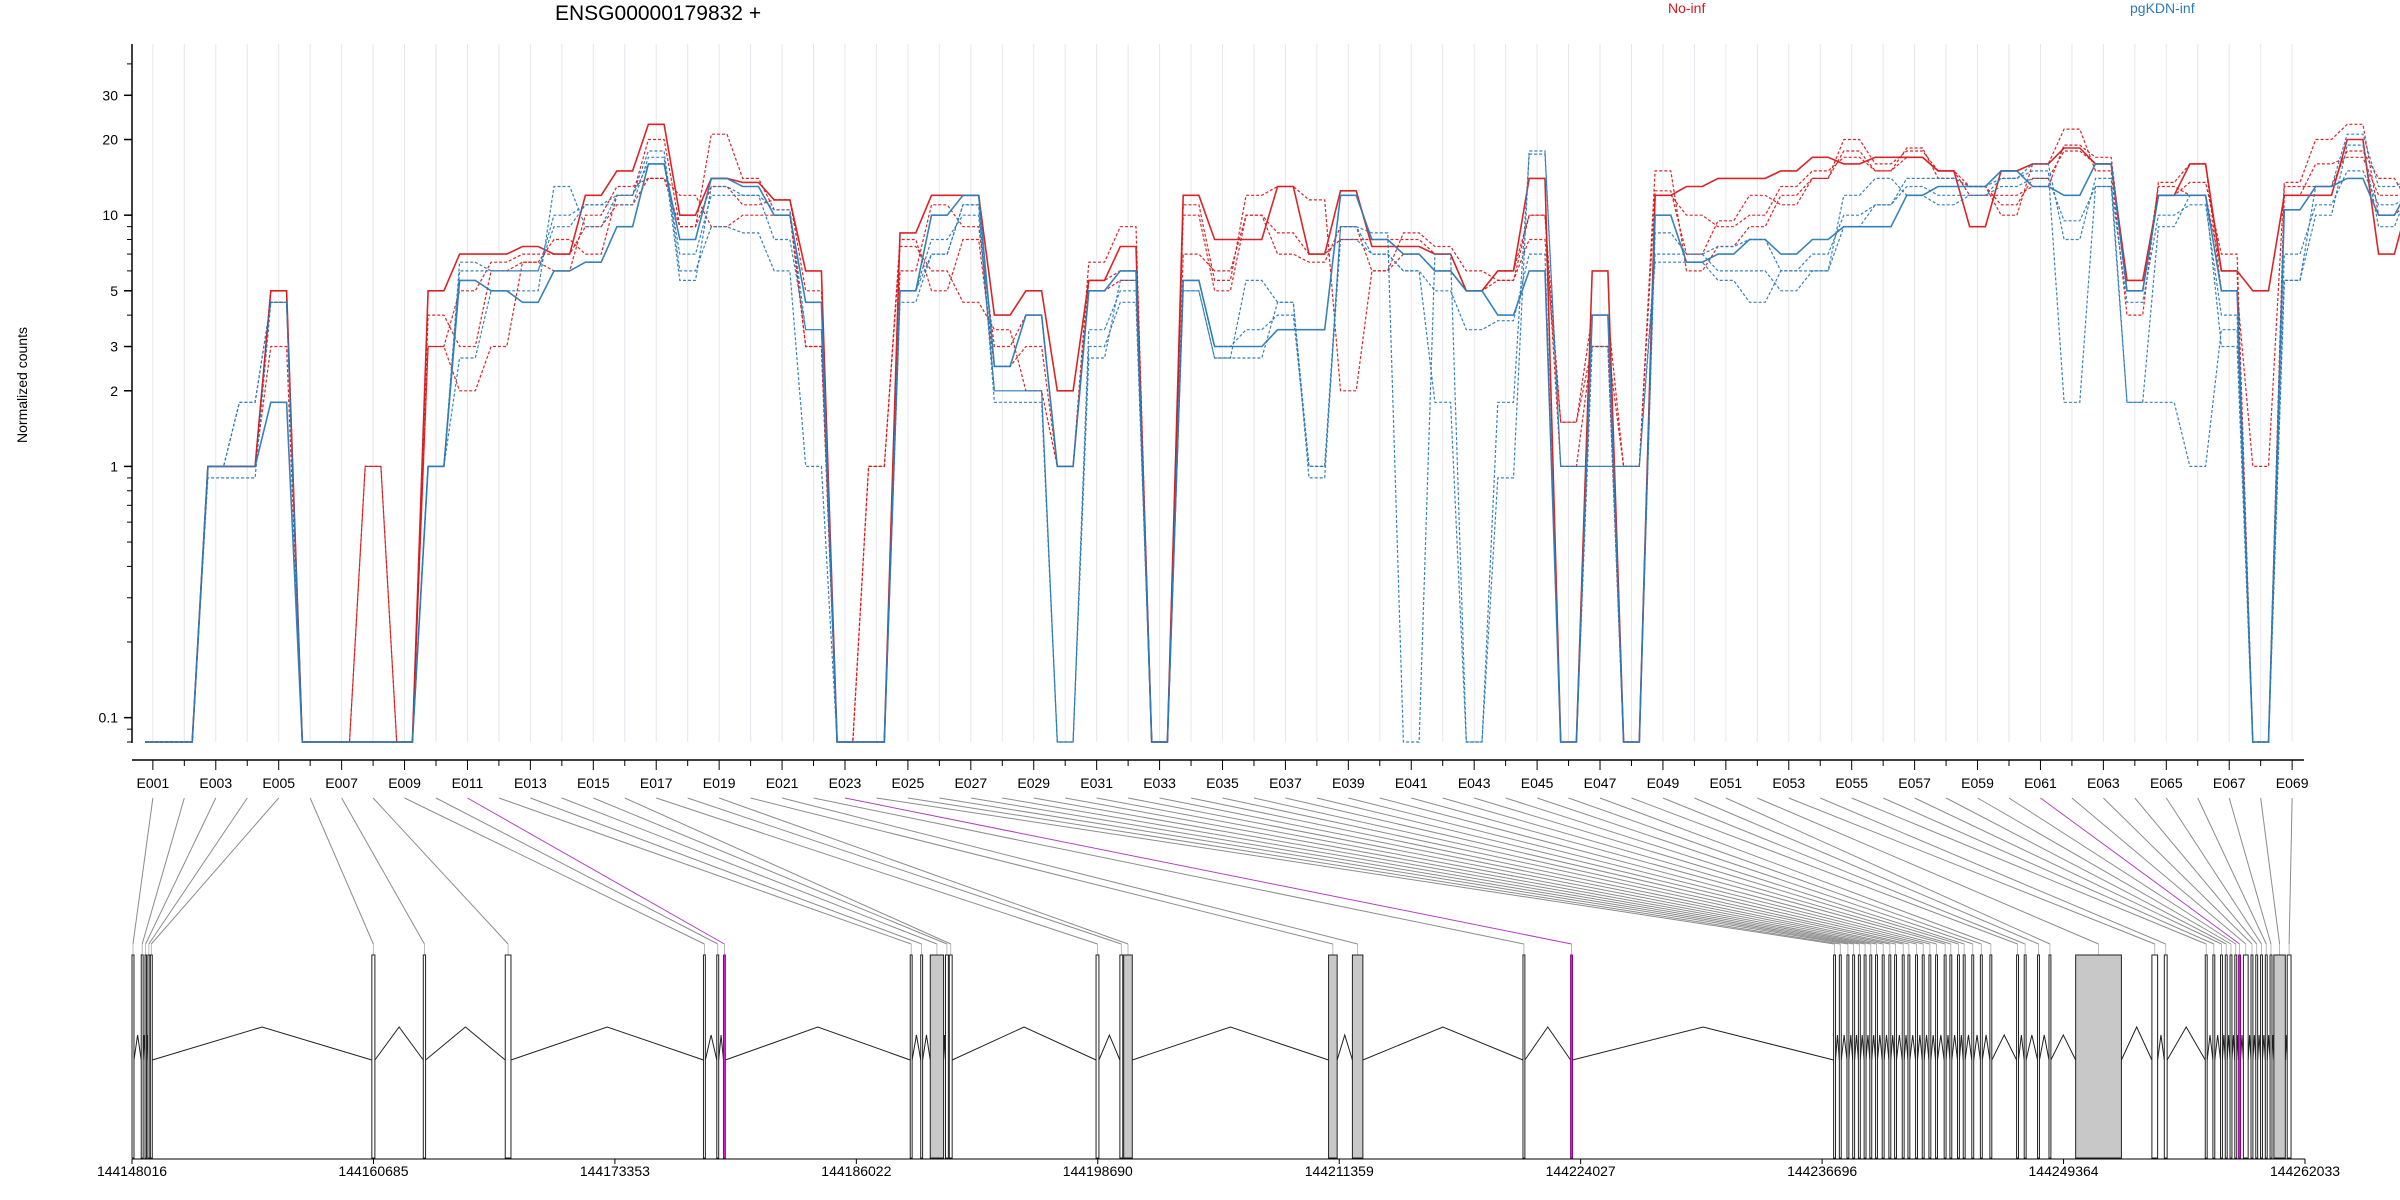 This screenshot has height=1200, width=2400. Describe the element at coordinates (782, 783) in the screenshot. I see `exon-tick-label: E021` at that location.